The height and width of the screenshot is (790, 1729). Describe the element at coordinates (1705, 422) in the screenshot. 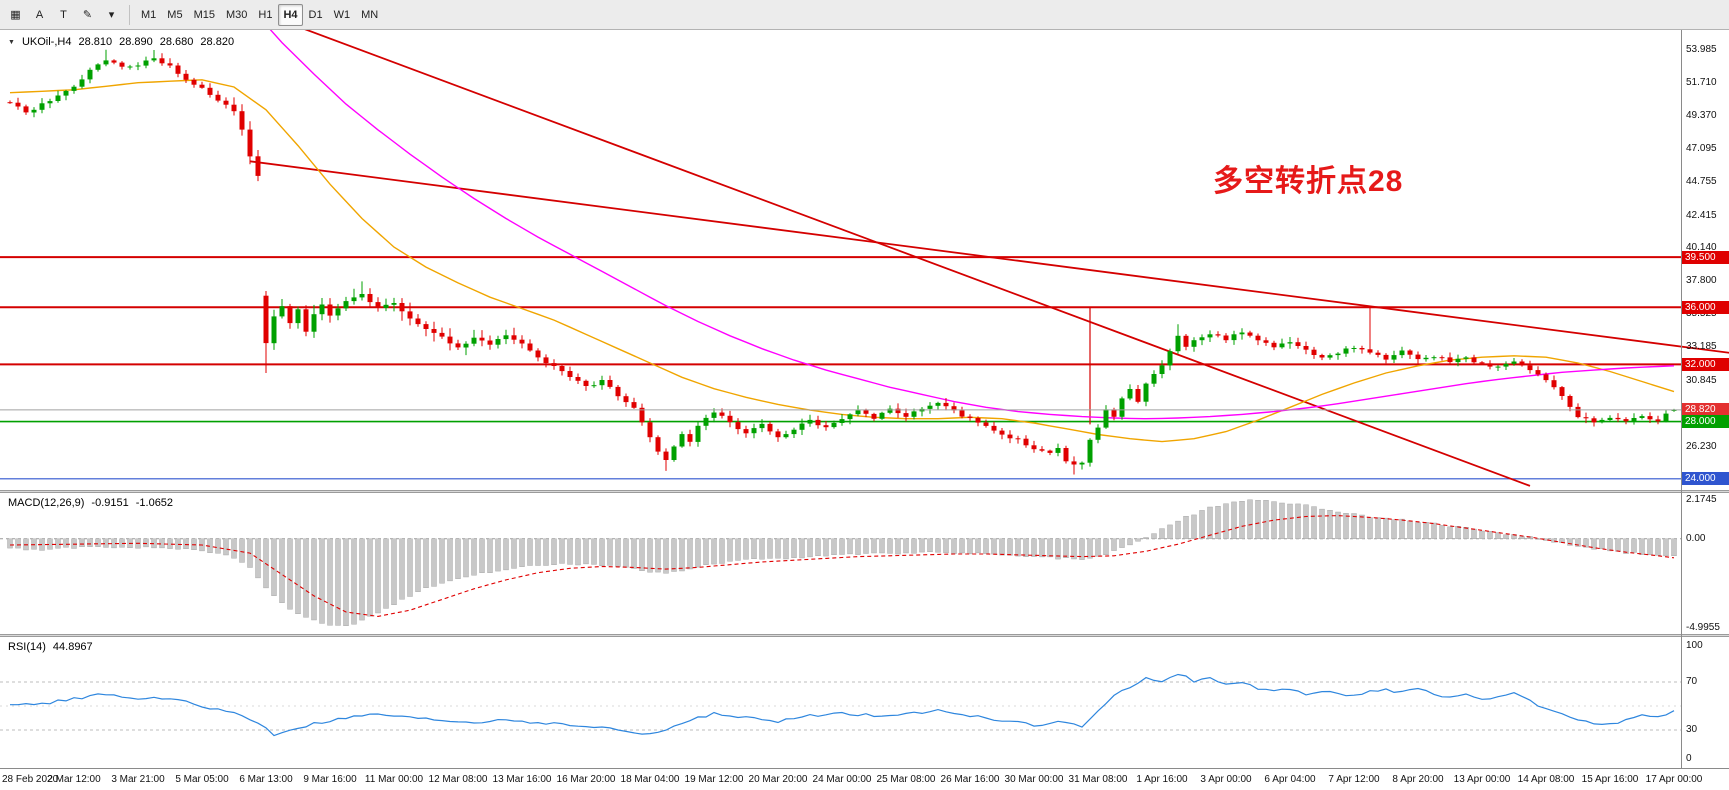

I see `price-line-badge: 28.000` at that location.